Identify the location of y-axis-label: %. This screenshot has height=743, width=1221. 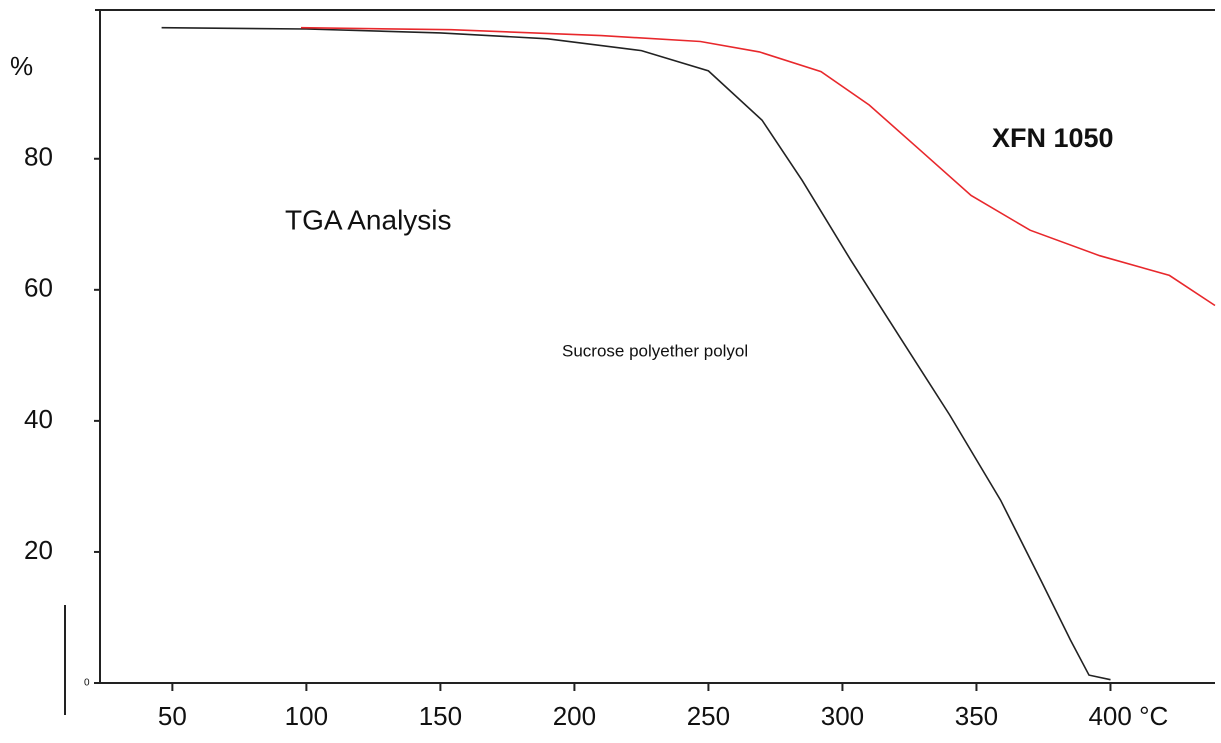
(21, 66).